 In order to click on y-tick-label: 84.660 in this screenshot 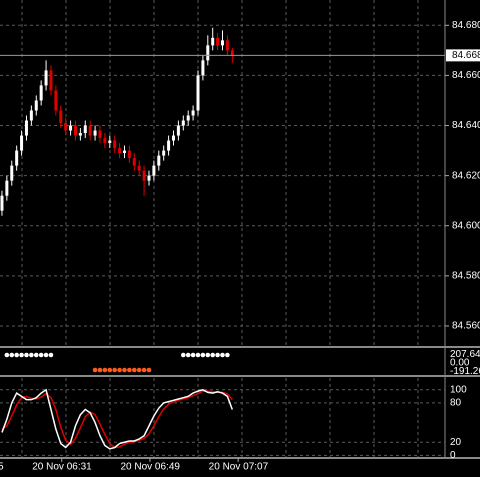, I will do `click(466, 75)`.